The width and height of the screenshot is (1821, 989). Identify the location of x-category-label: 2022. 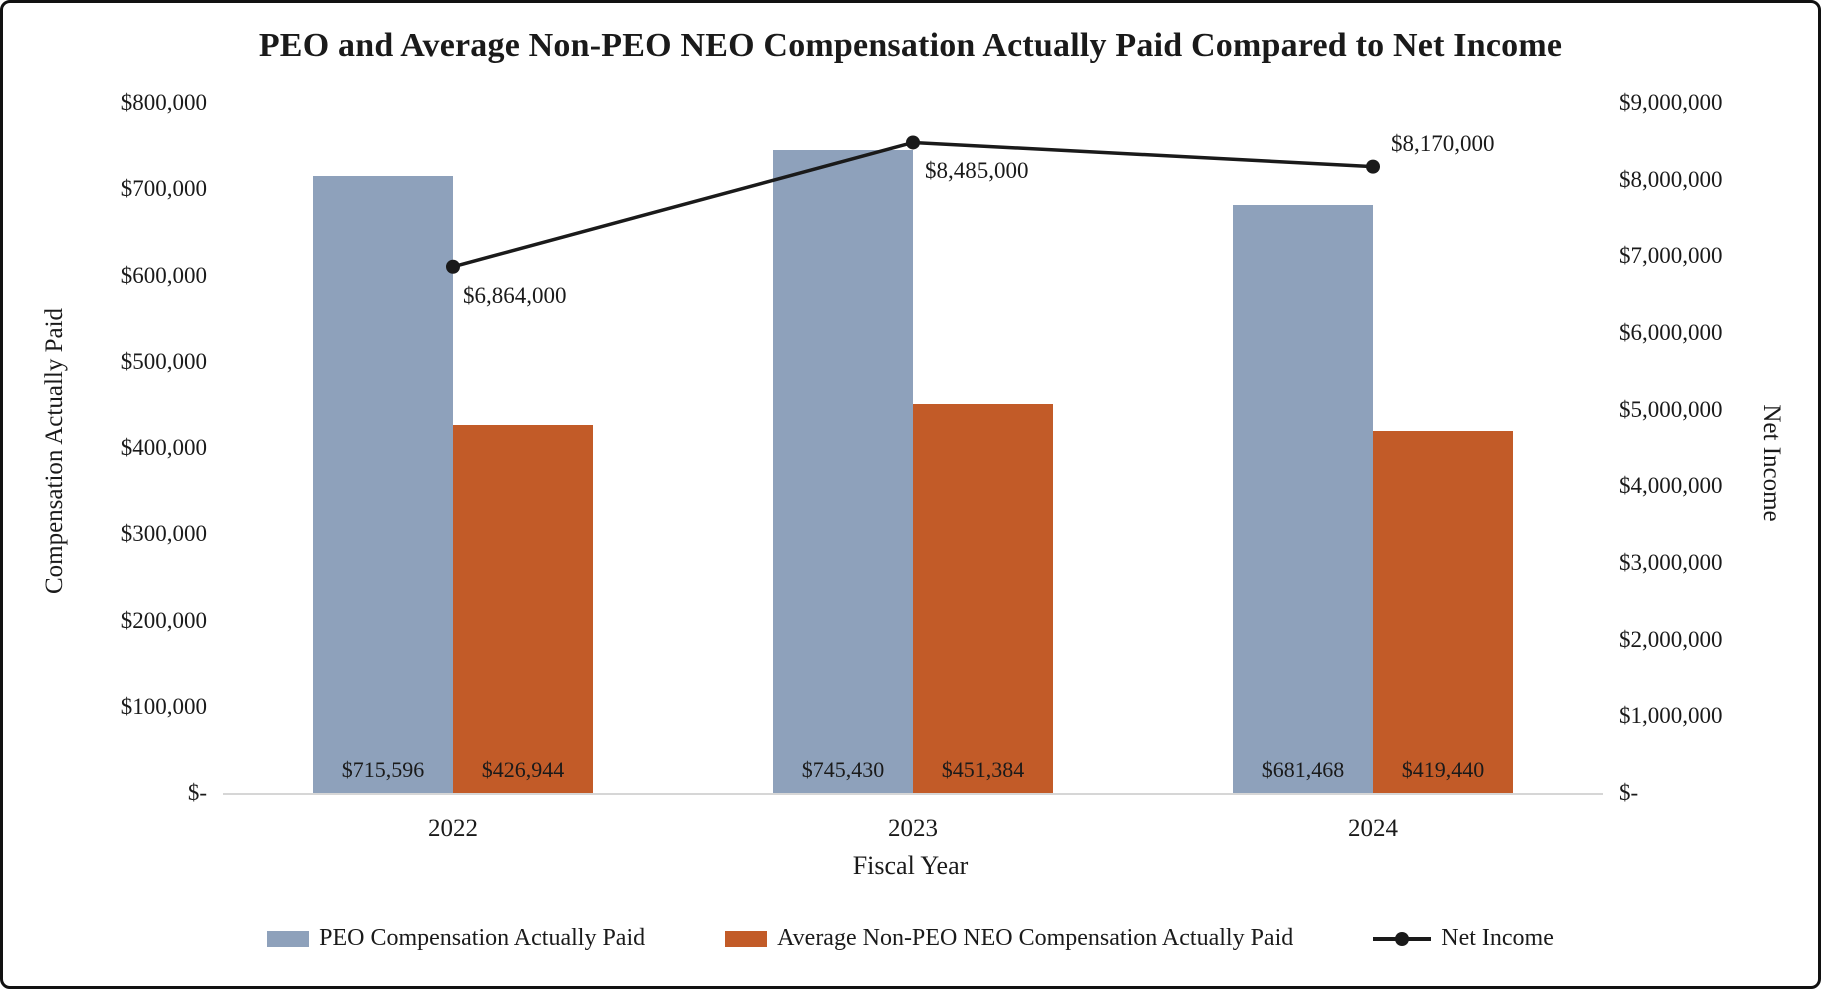
(453, 828).